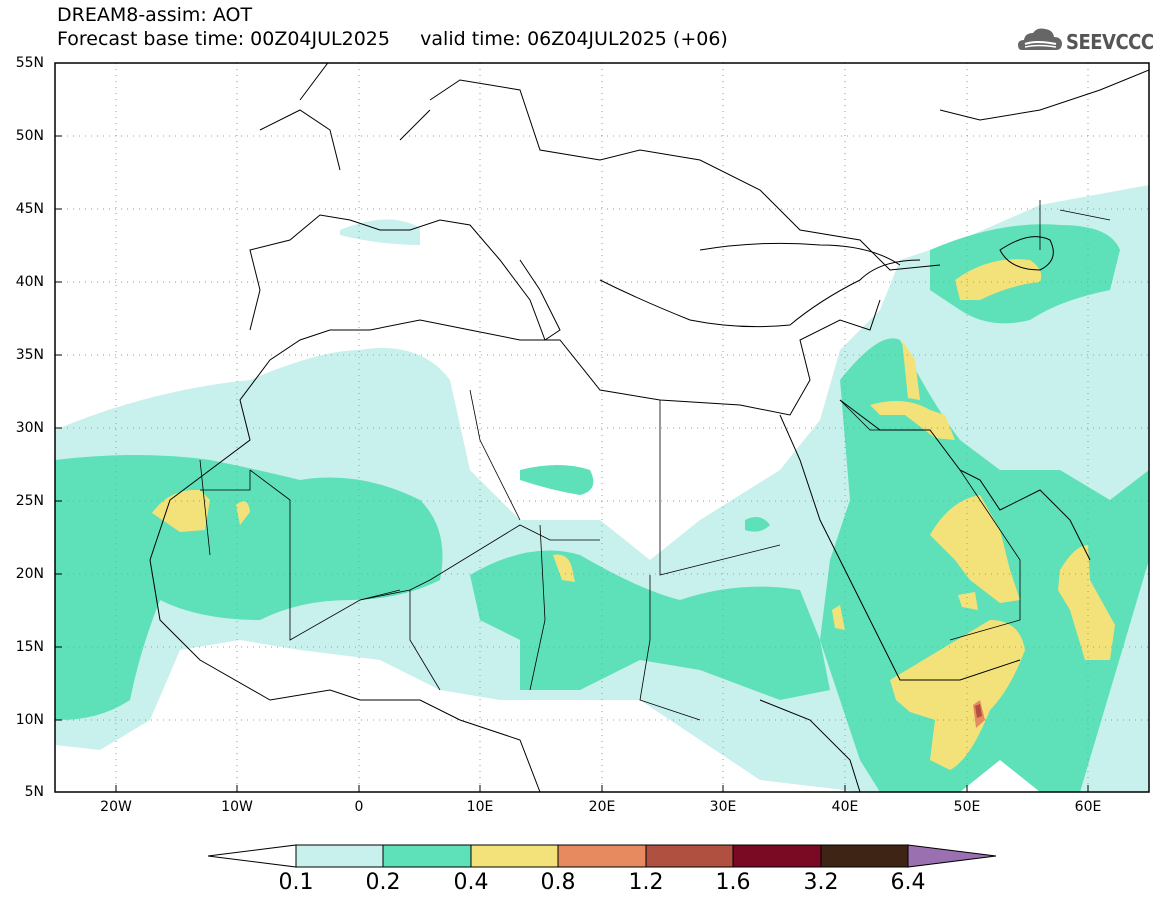 Image resolution: width=1165 pixels, height=905 pixels. What do you see at coordinates (1088, 807) in the screenshot?
I see `lon-label: 60E` at bounding box center [1088, 807].